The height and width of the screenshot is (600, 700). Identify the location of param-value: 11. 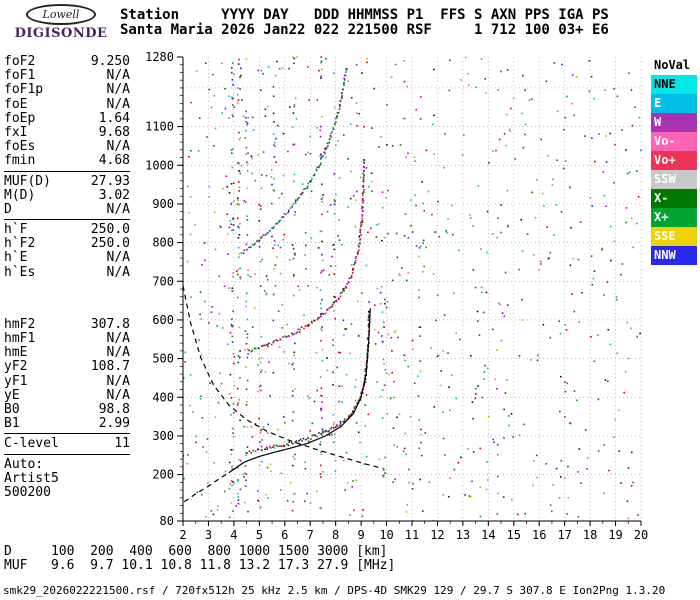
(122, 444).